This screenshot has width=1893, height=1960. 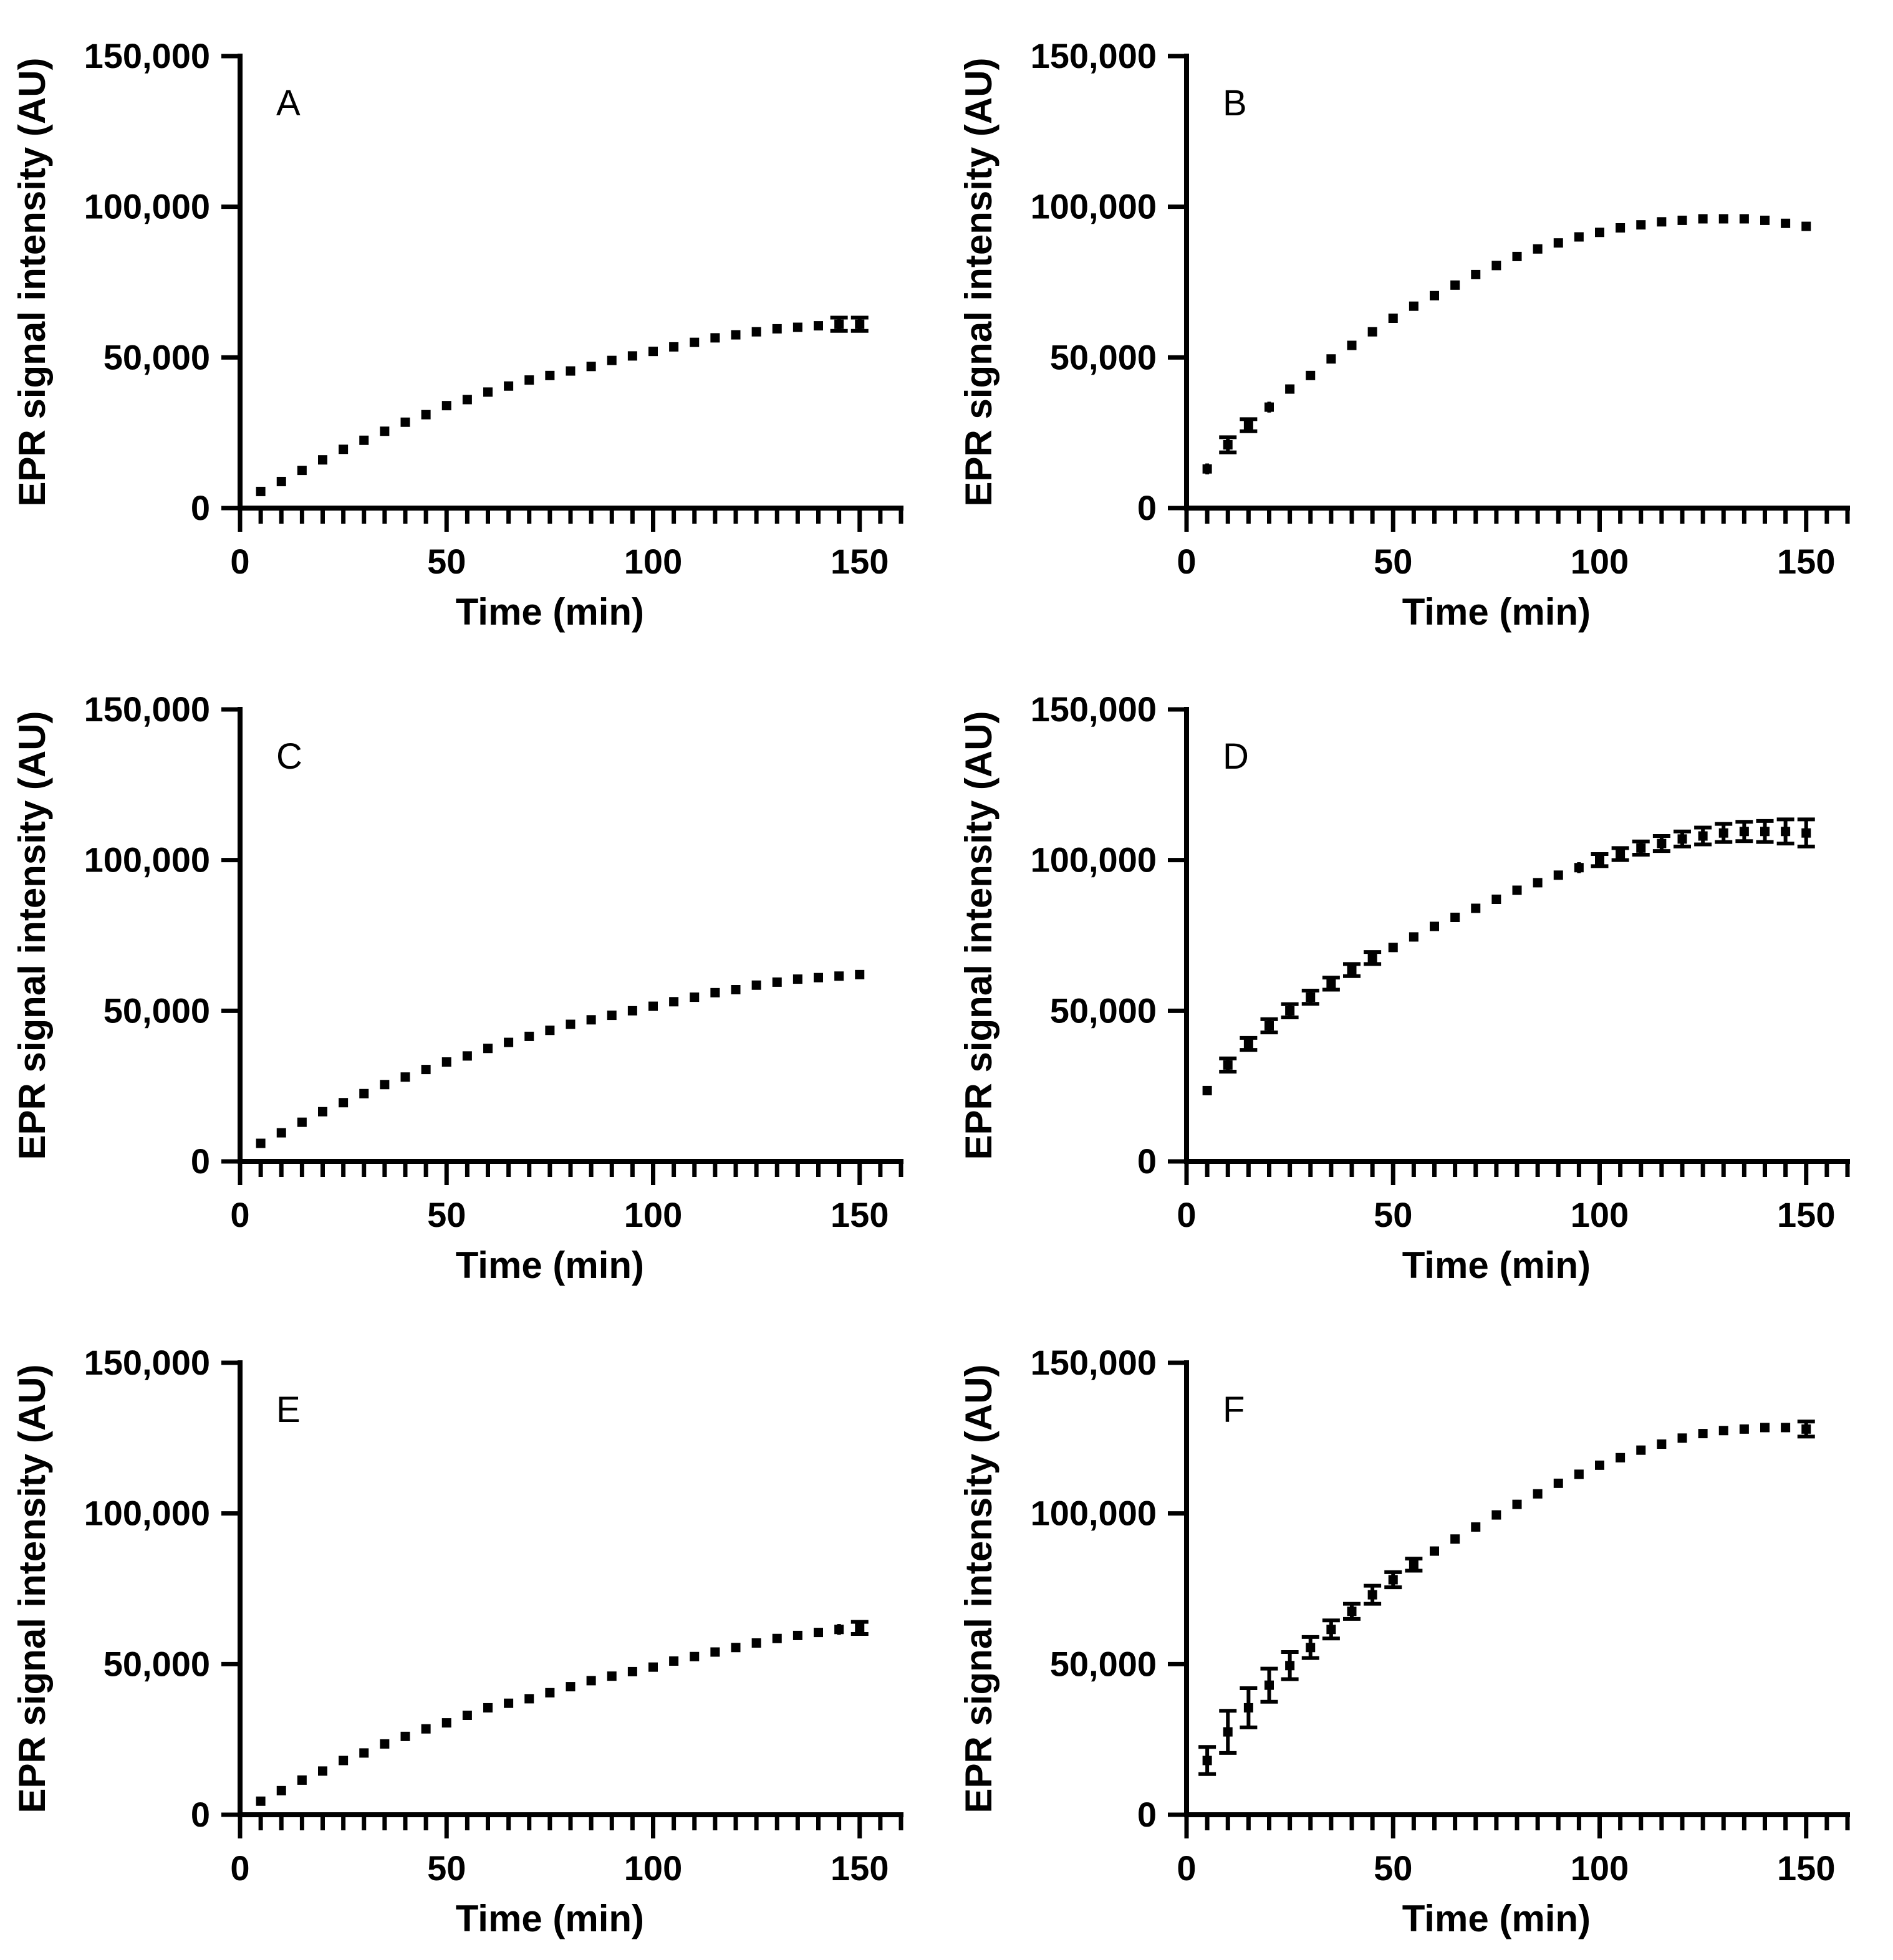 I want to click on data-points, so click(x=1506, y=961).